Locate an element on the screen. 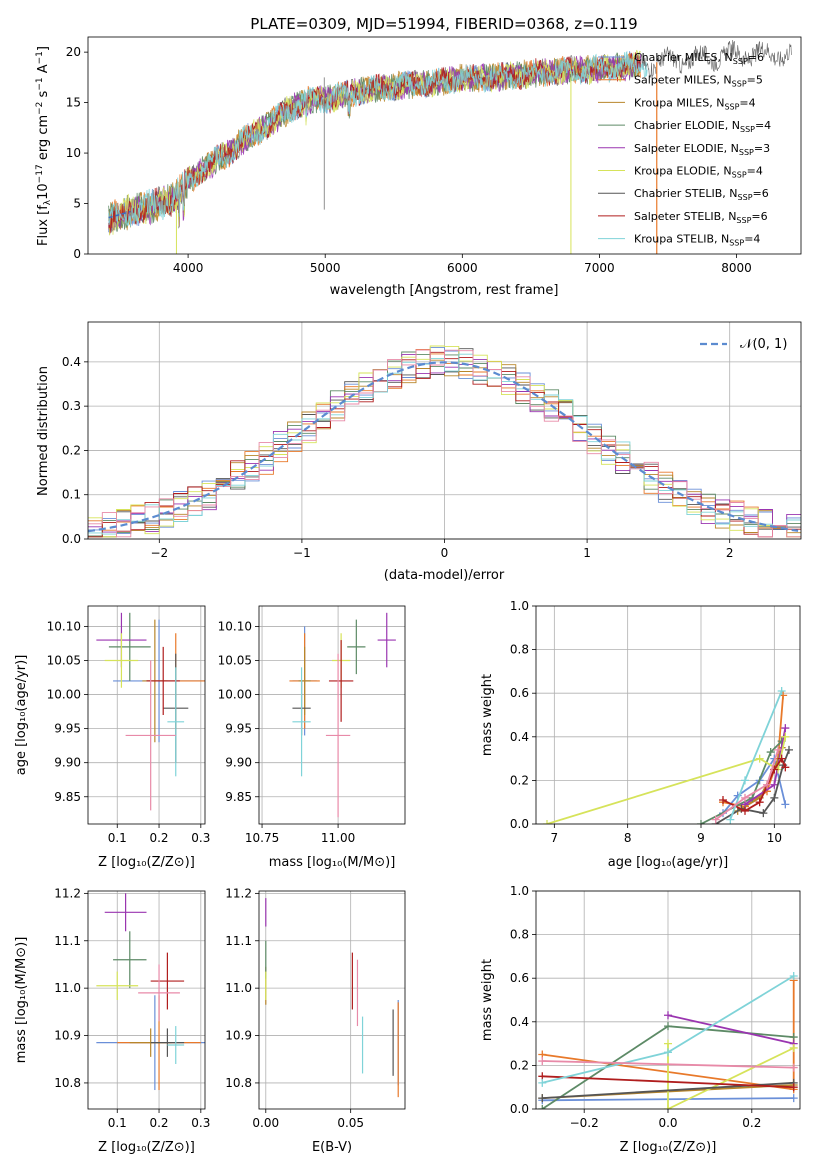 This screenshot has width=819, height=1170. x-axis-label: age [log₁₀(age/yr)] is located at coordinates (668, 862).